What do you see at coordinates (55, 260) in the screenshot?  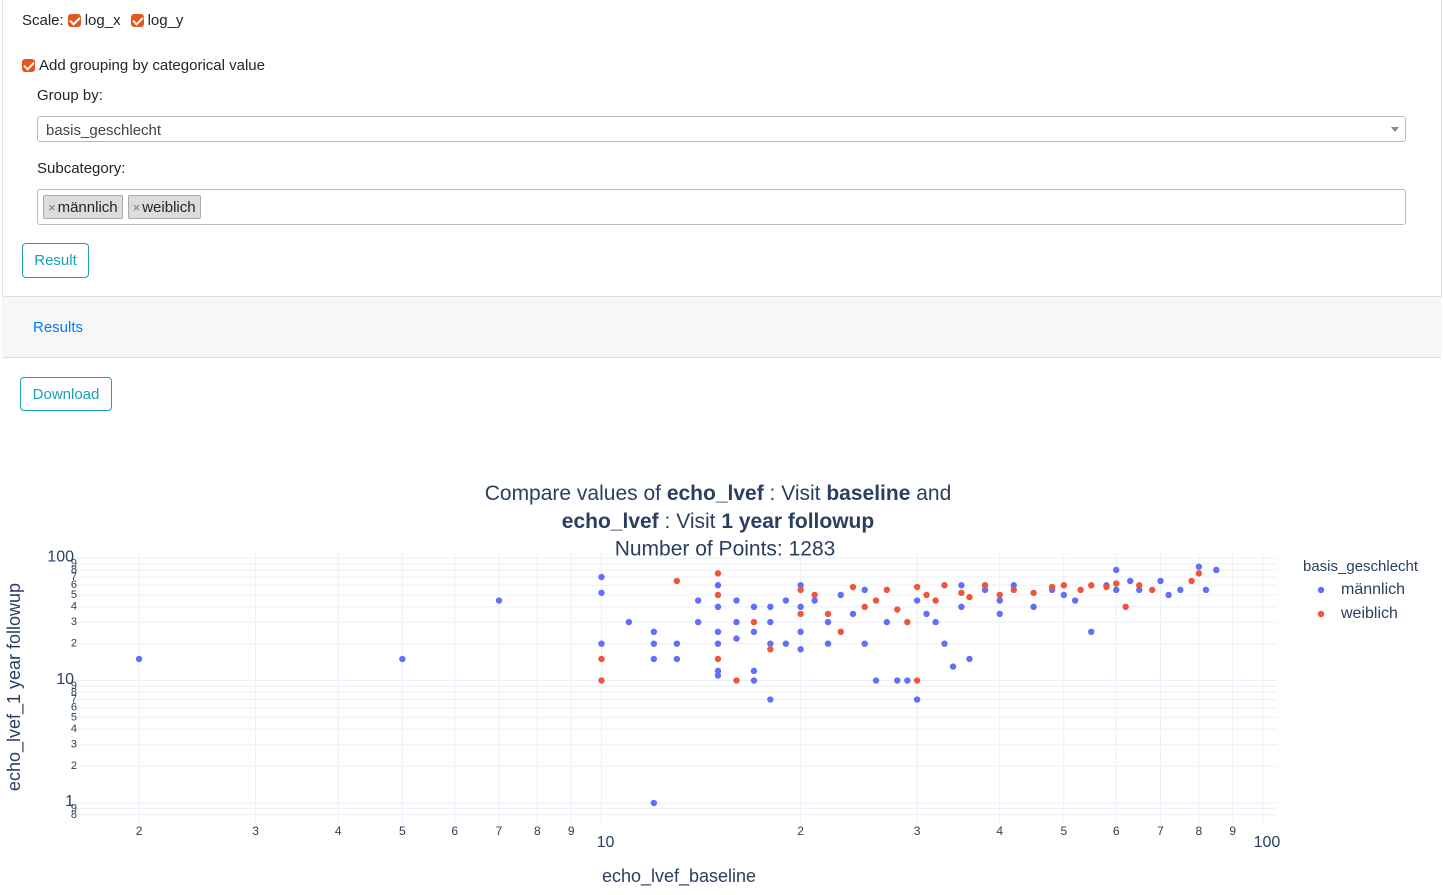 I see `result-button: Result` at bounding box center [55, 260].